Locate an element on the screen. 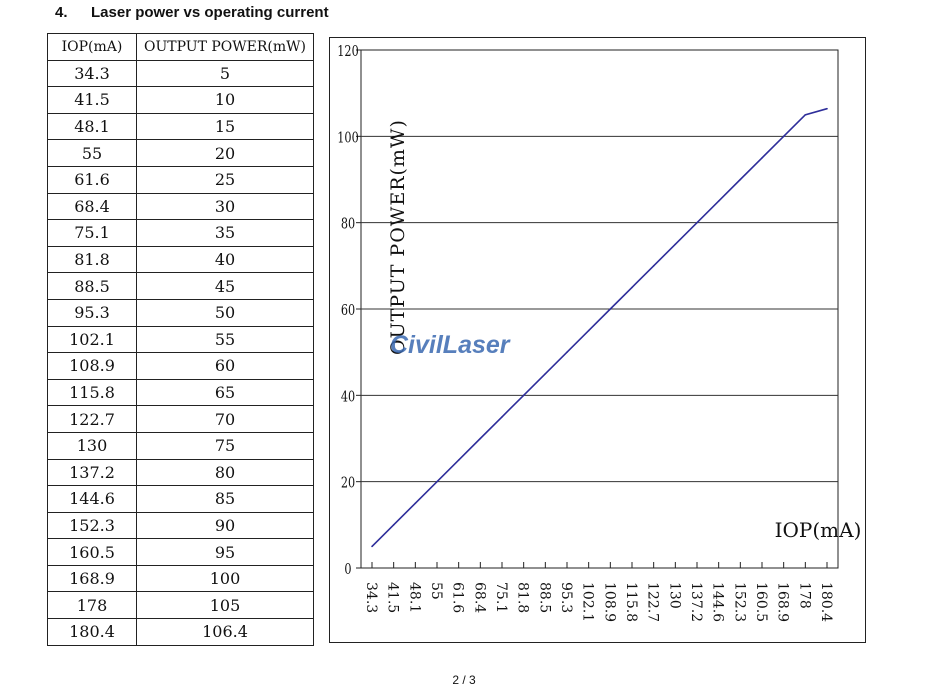  cell-iop: 160.5 is located at coordinates (92, 552).